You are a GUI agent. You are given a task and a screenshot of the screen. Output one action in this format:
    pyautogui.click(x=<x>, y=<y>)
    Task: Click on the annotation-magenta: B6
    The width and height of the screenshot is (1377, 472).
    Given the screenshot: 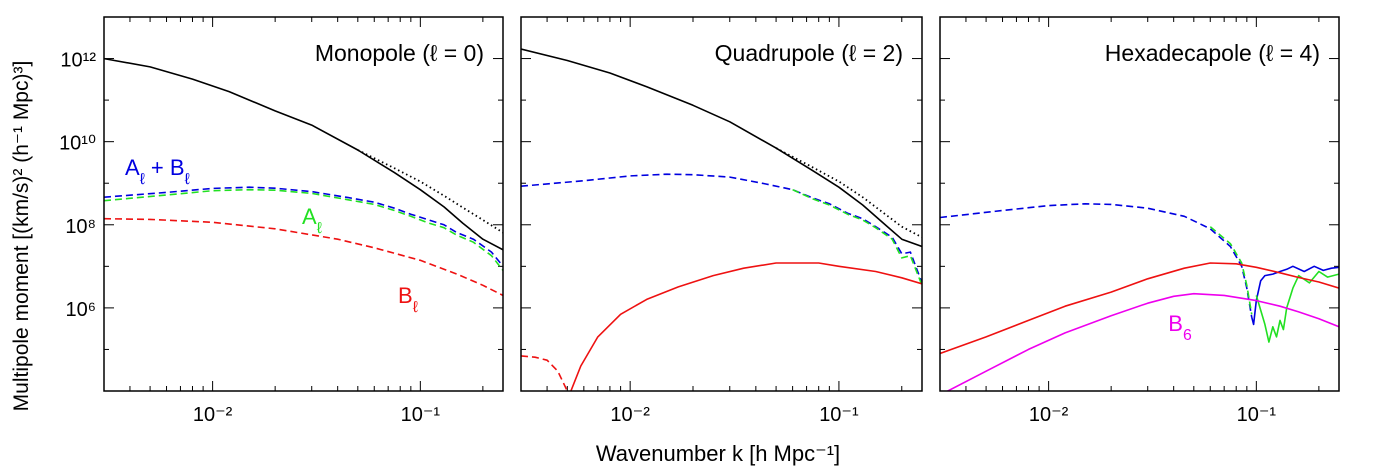 What is the action you would take?
    pyautogui.click(x=1180, y=327)
    